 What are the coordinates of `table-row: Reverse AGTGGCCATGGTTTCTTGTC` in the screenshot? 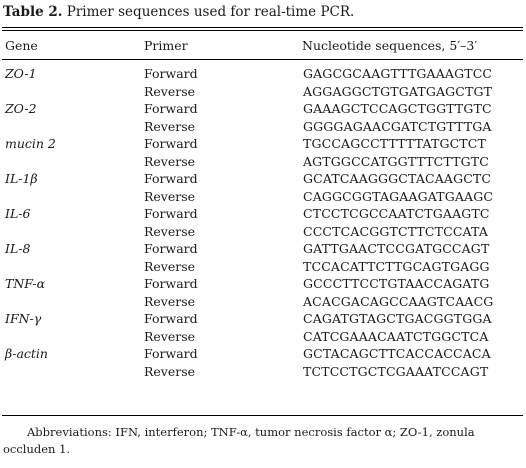 It's located at (263, 162).